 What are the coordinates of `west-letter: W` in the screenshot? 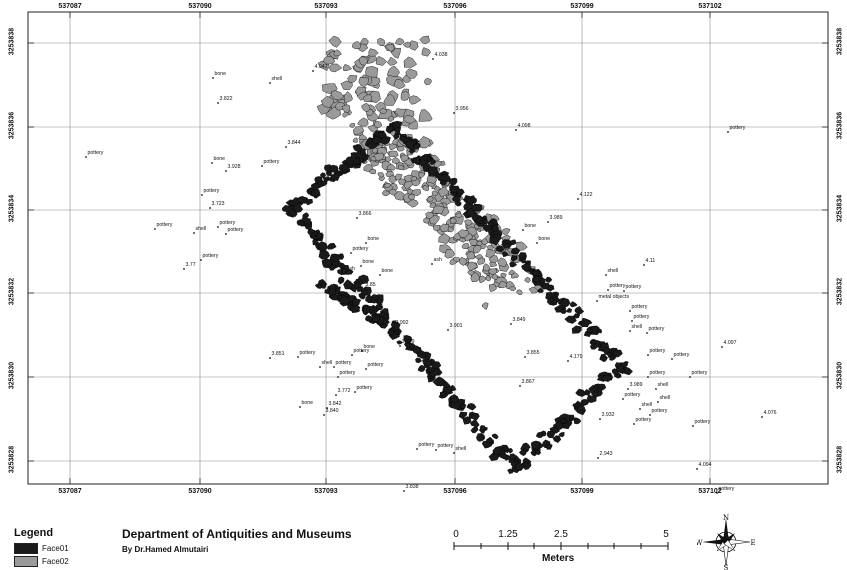 It's located at (700, 543).